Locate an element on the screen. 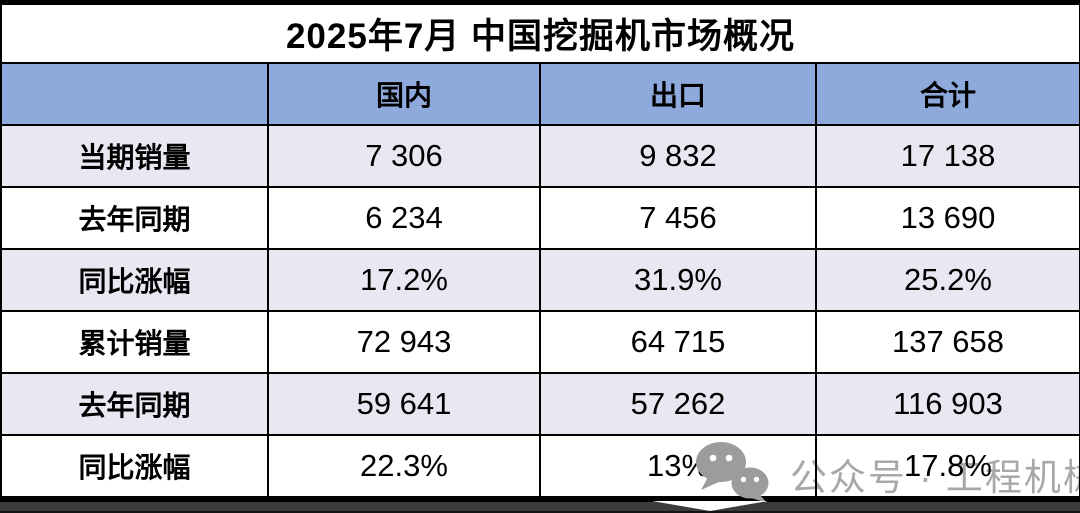 Image resolution: width=1080 pixels, height=513 pixels. cell-value: 72 943 is located at coordinates (404, 342).